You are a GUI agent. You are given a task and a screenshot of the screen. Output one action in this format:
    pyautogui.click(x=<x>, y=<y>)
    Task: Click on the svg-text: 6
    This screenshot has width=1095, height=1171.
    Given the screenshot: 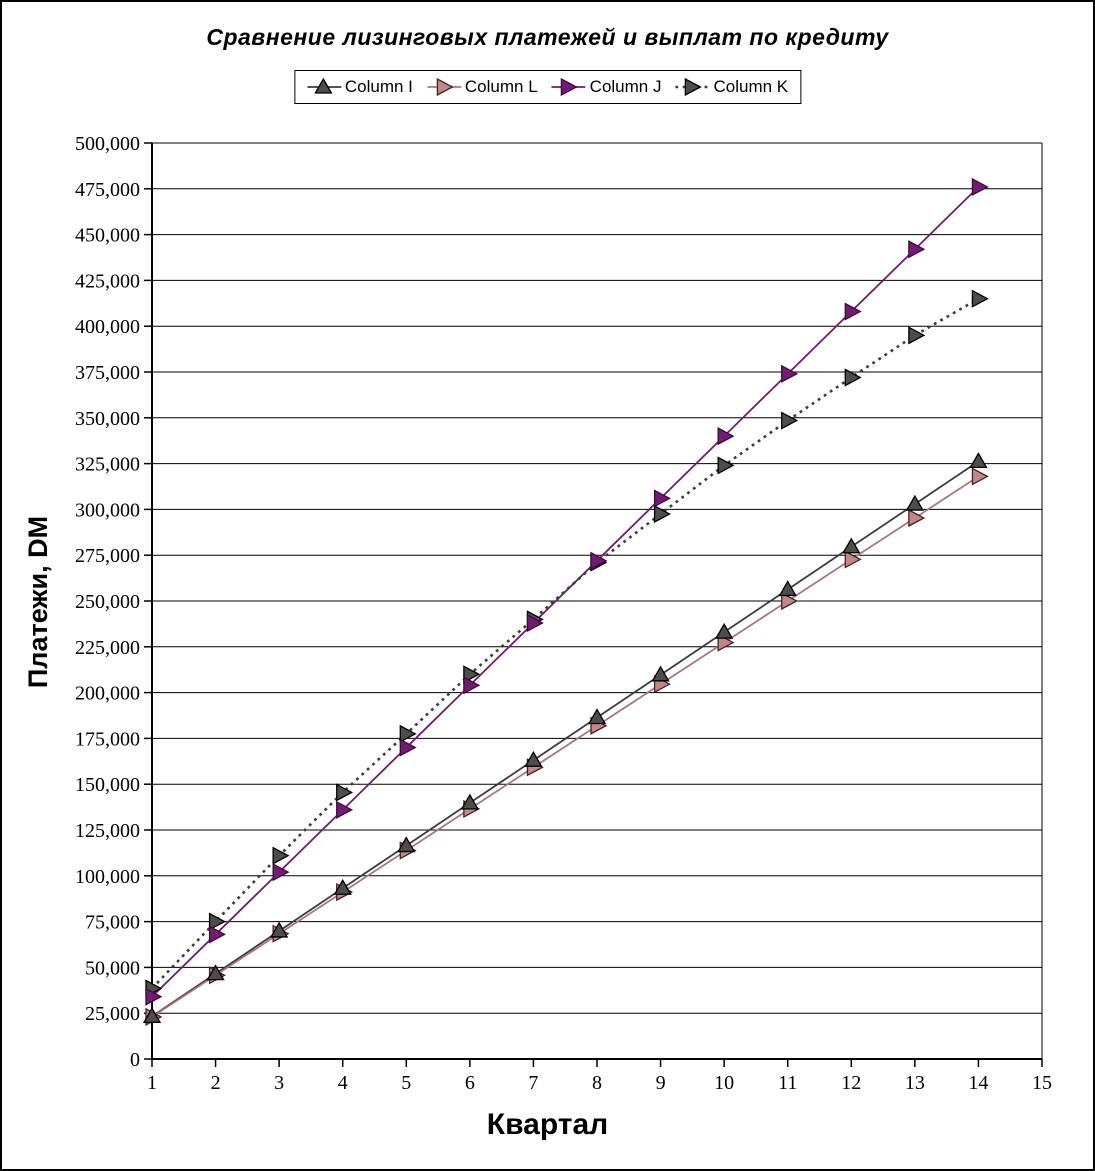 What is the action you would take?
    pyautogui.click(x=470, y=1083)
    